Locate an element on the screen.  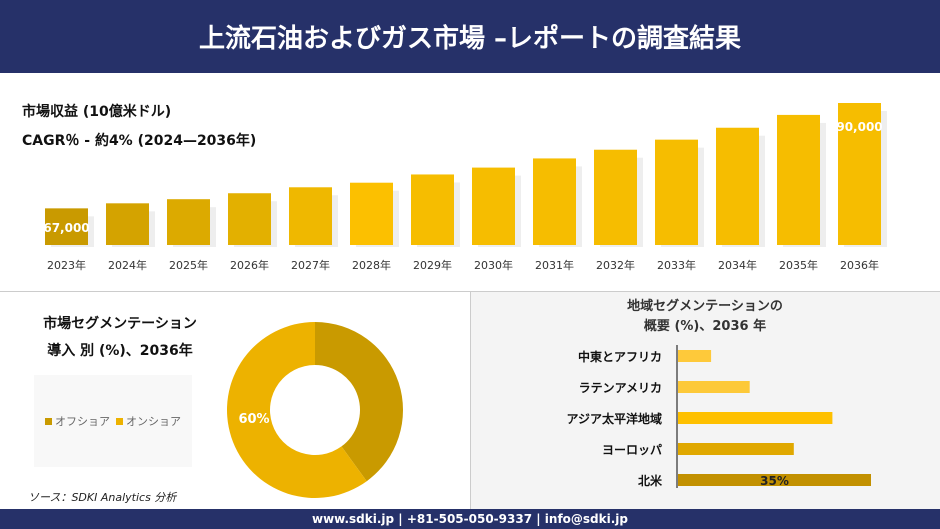
x-tick-label: 2027年 is located at coordinates (310, 265).